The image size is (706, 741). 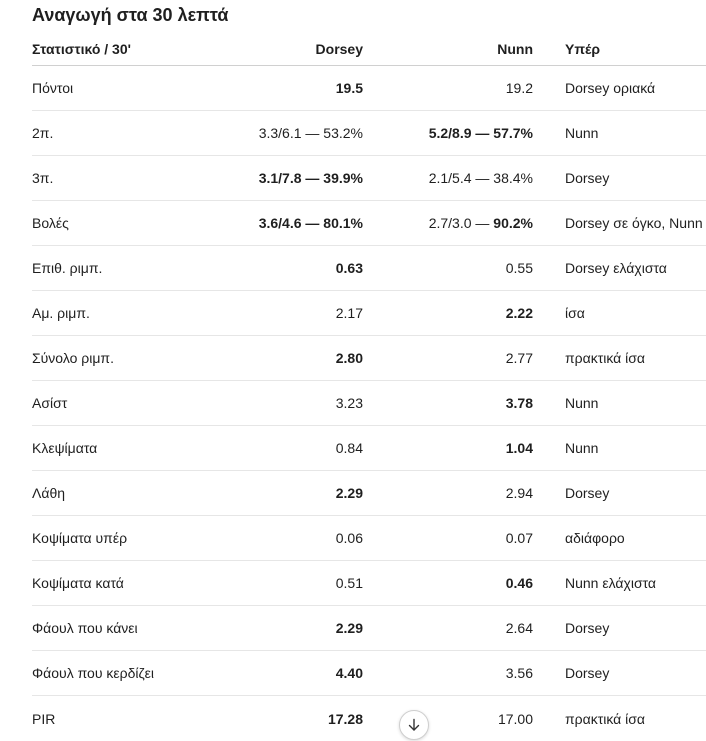 I want to click on nunn-value: 17.00, so click(x=448, y=718).